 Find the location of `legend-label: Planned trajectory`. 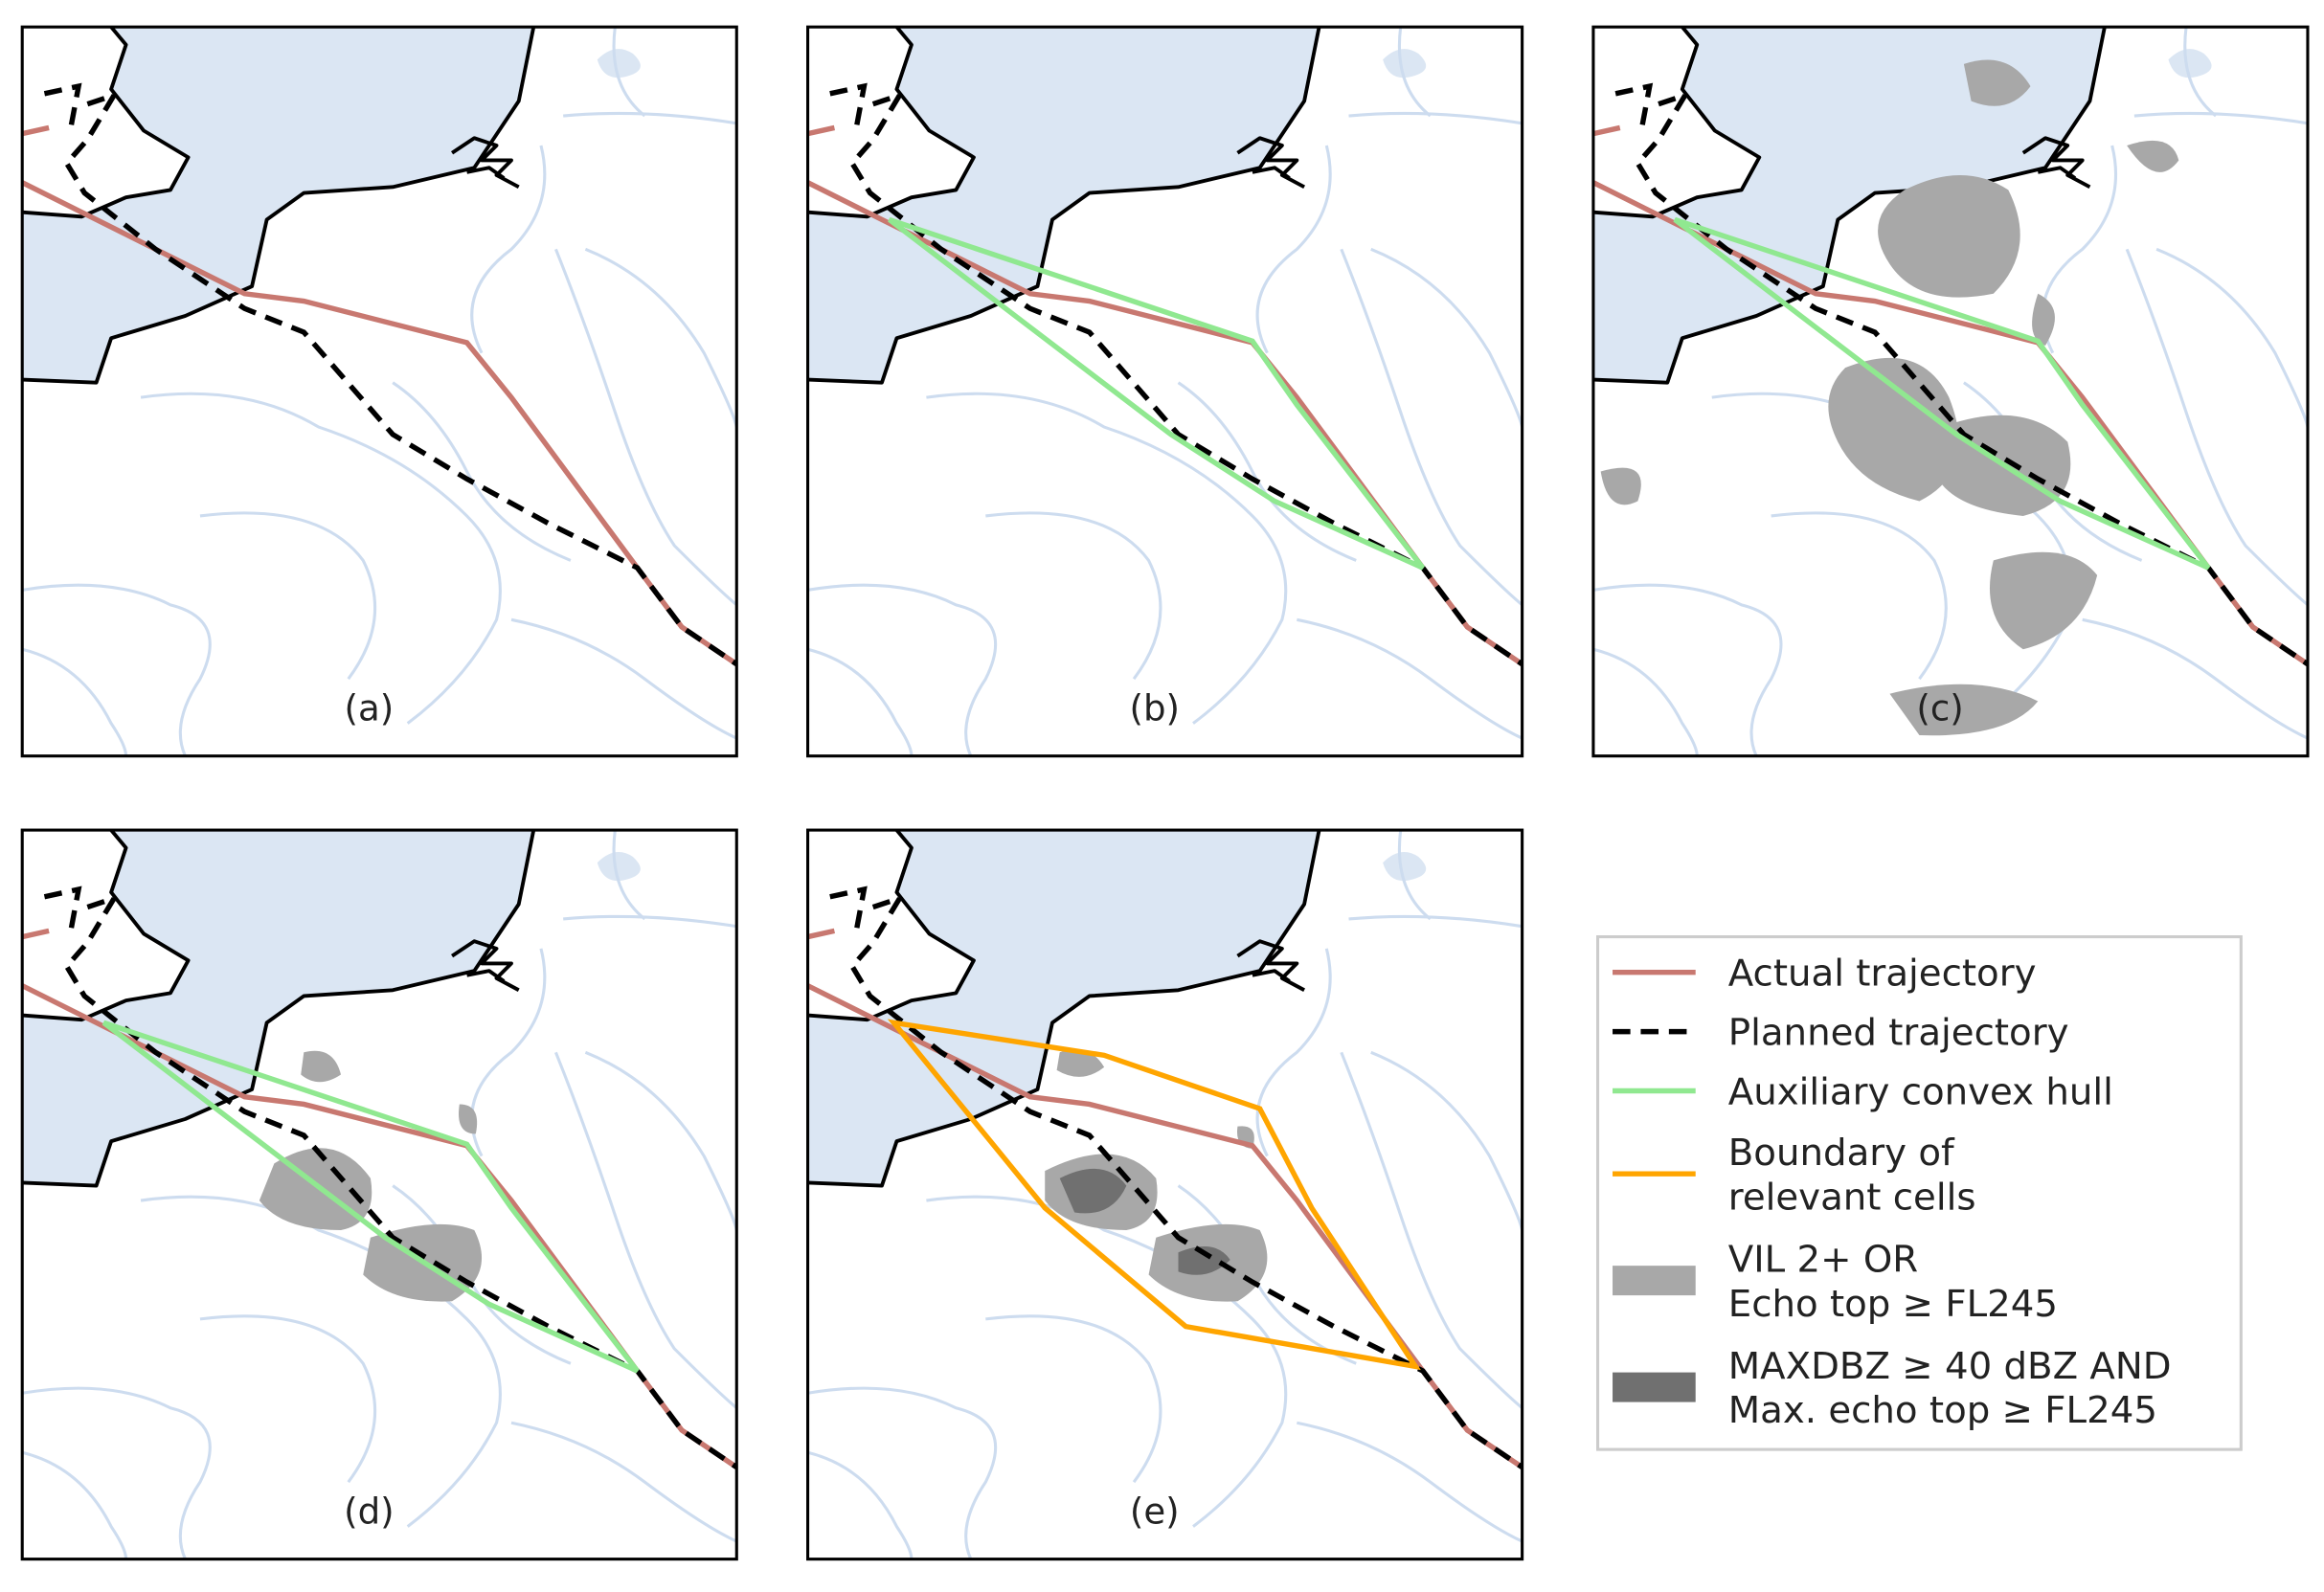

legend-label: Planned trajectory is located at coordinates (1899, 1033).